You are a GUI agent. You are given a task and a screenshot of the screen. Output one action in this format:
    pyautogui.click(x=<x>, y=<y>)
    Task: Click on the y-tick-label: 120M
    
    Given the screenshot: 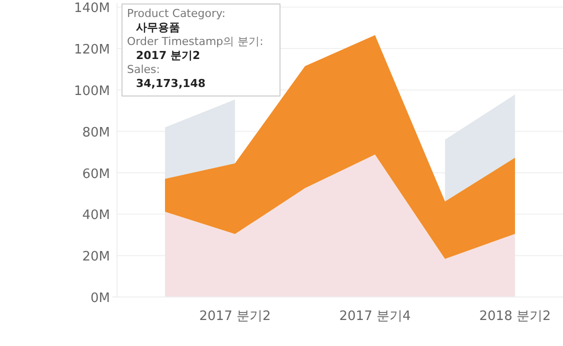 What is the action you would take?
    pyautogui.click(x=92, y=50)
    